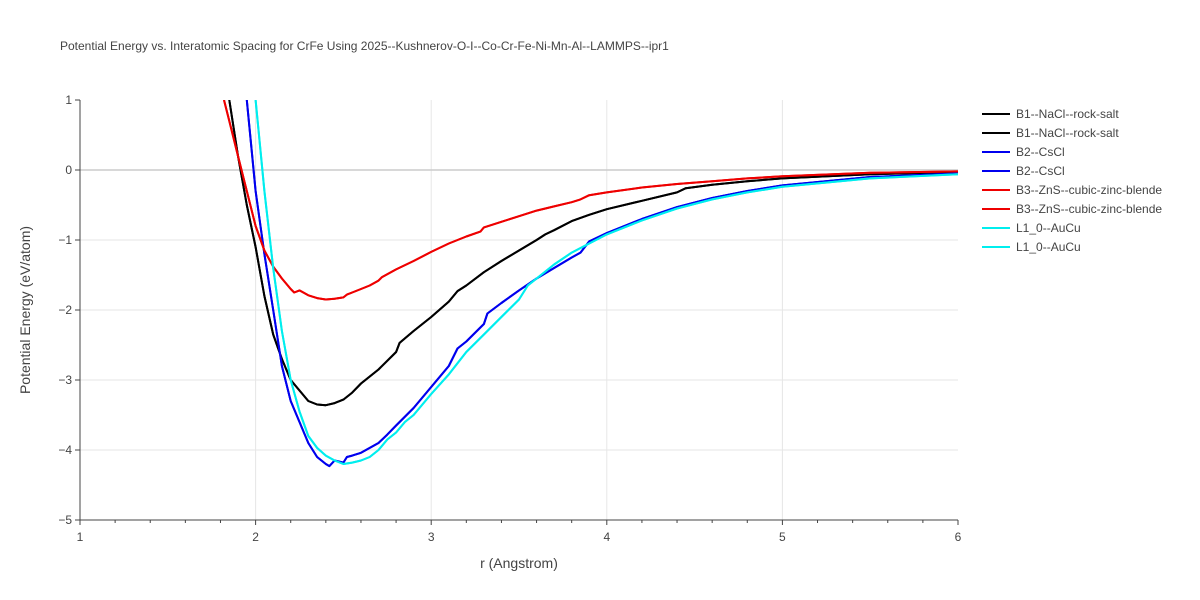 The image size is (1200, 600). I want to click on y-tick-label: −2, so click(65, 310).